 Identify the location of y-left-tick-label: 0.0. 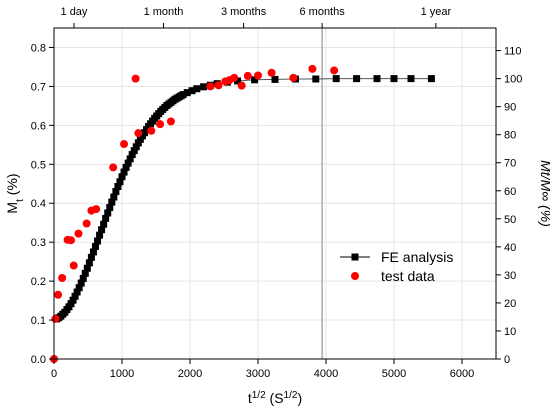
(38, 360).